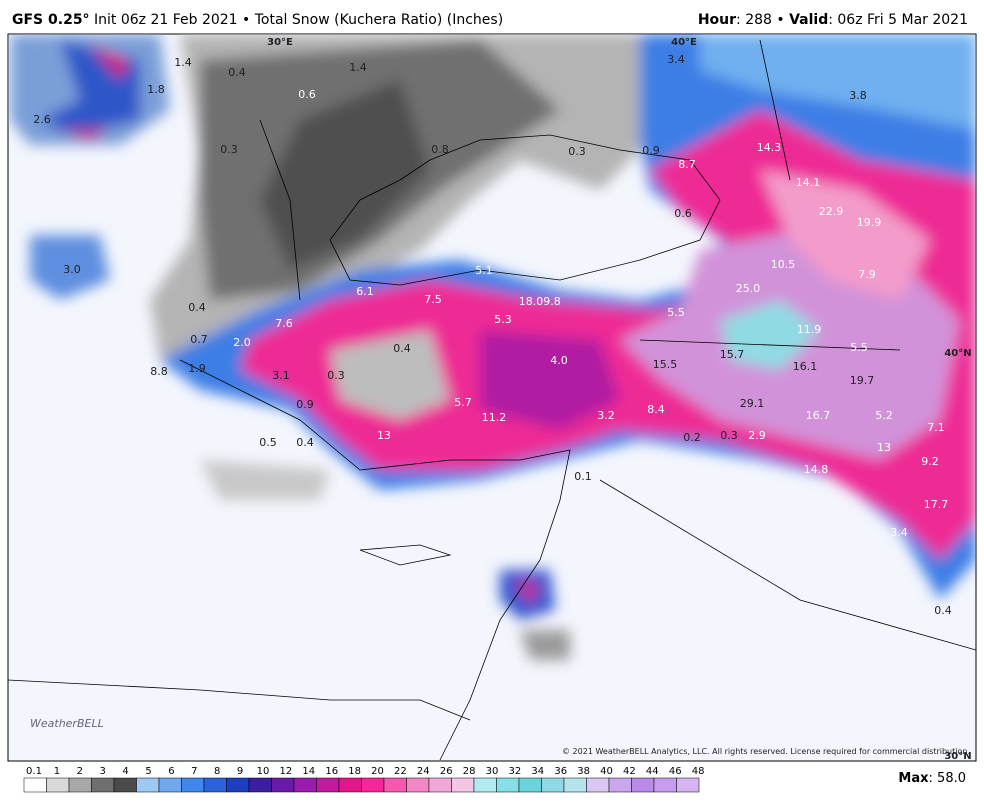 This screenshot has width=984, height=808. Describe the element at coordinates (583, 771) in the screenshot. I see `colorbar-tick-label: 38` at that location.